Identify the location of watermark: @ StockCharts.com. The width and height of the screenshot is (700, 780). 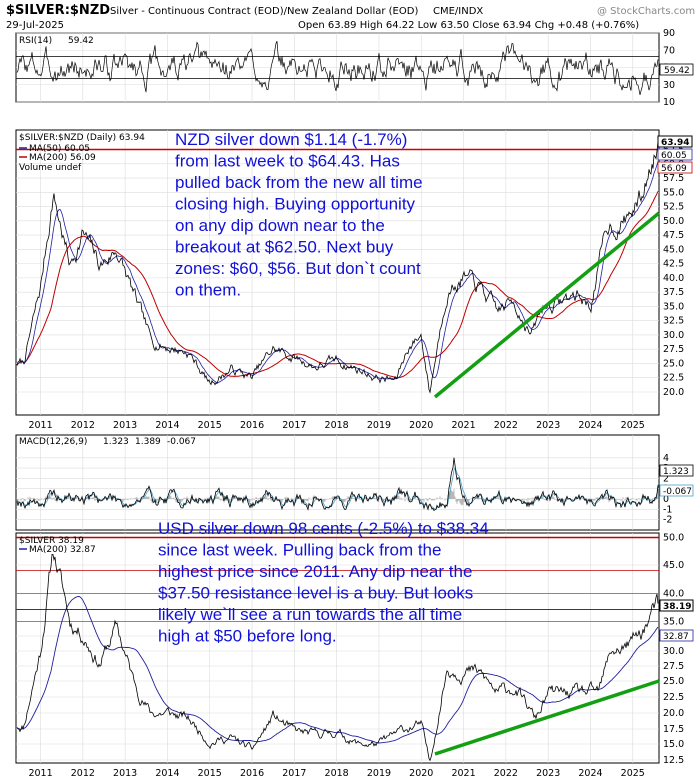
(646, 11).